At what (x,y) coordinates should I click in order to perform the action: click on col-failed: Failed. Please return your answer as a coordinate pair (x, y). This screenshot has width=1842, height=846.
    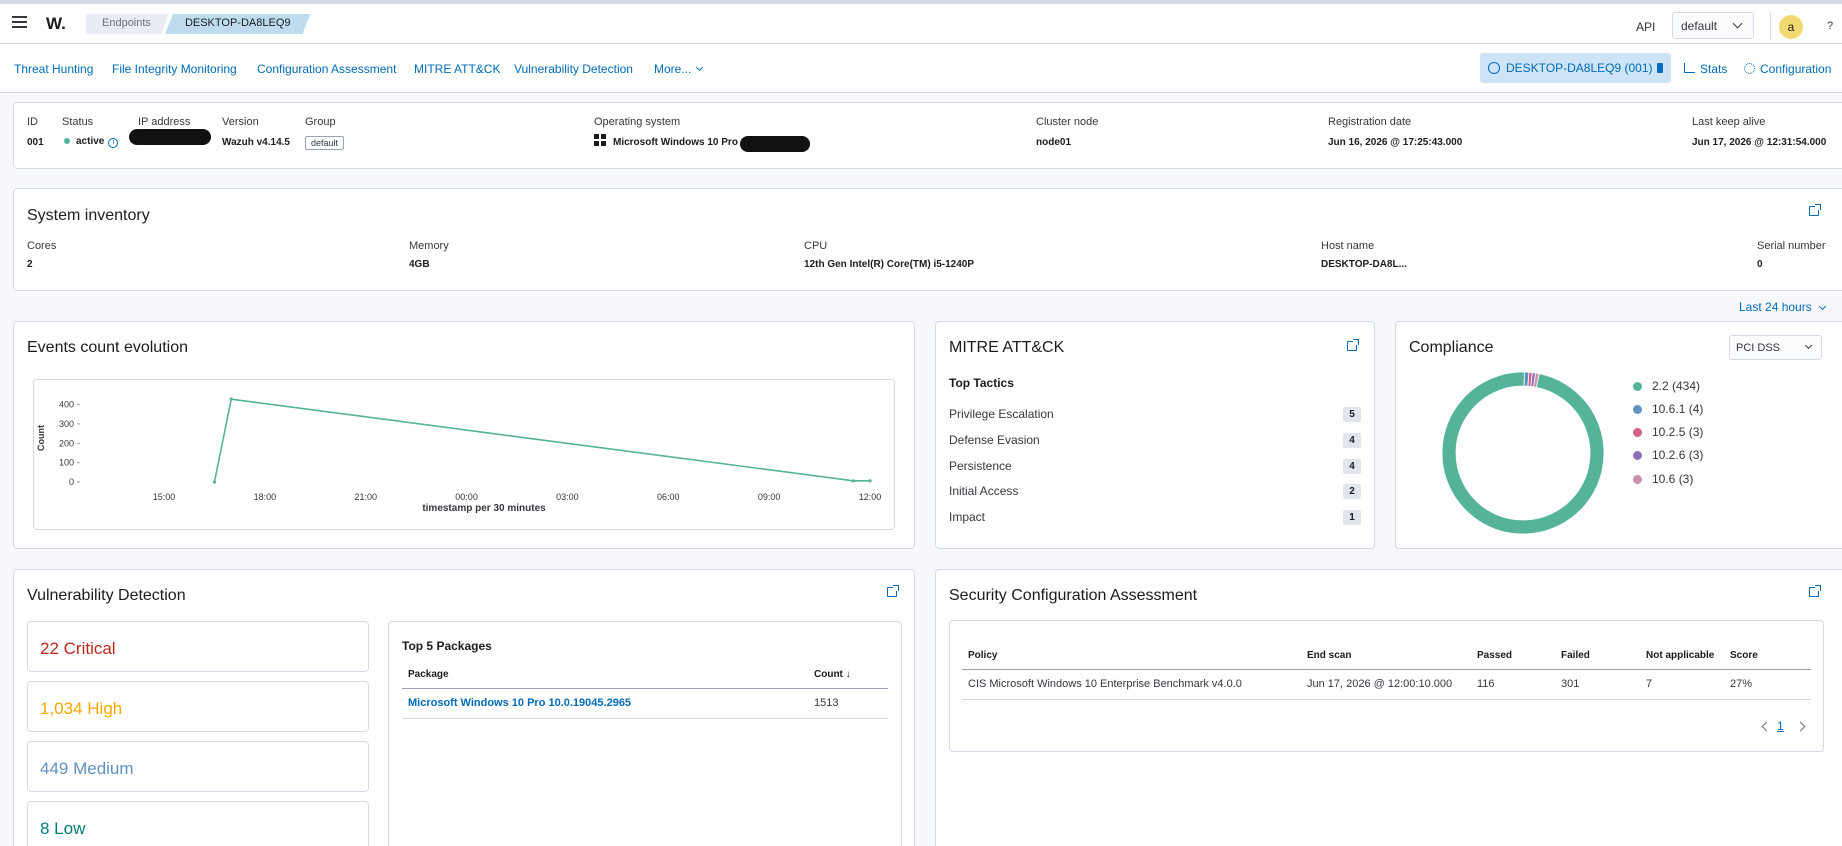
    Looking at the image, I should click on (1575, 655).